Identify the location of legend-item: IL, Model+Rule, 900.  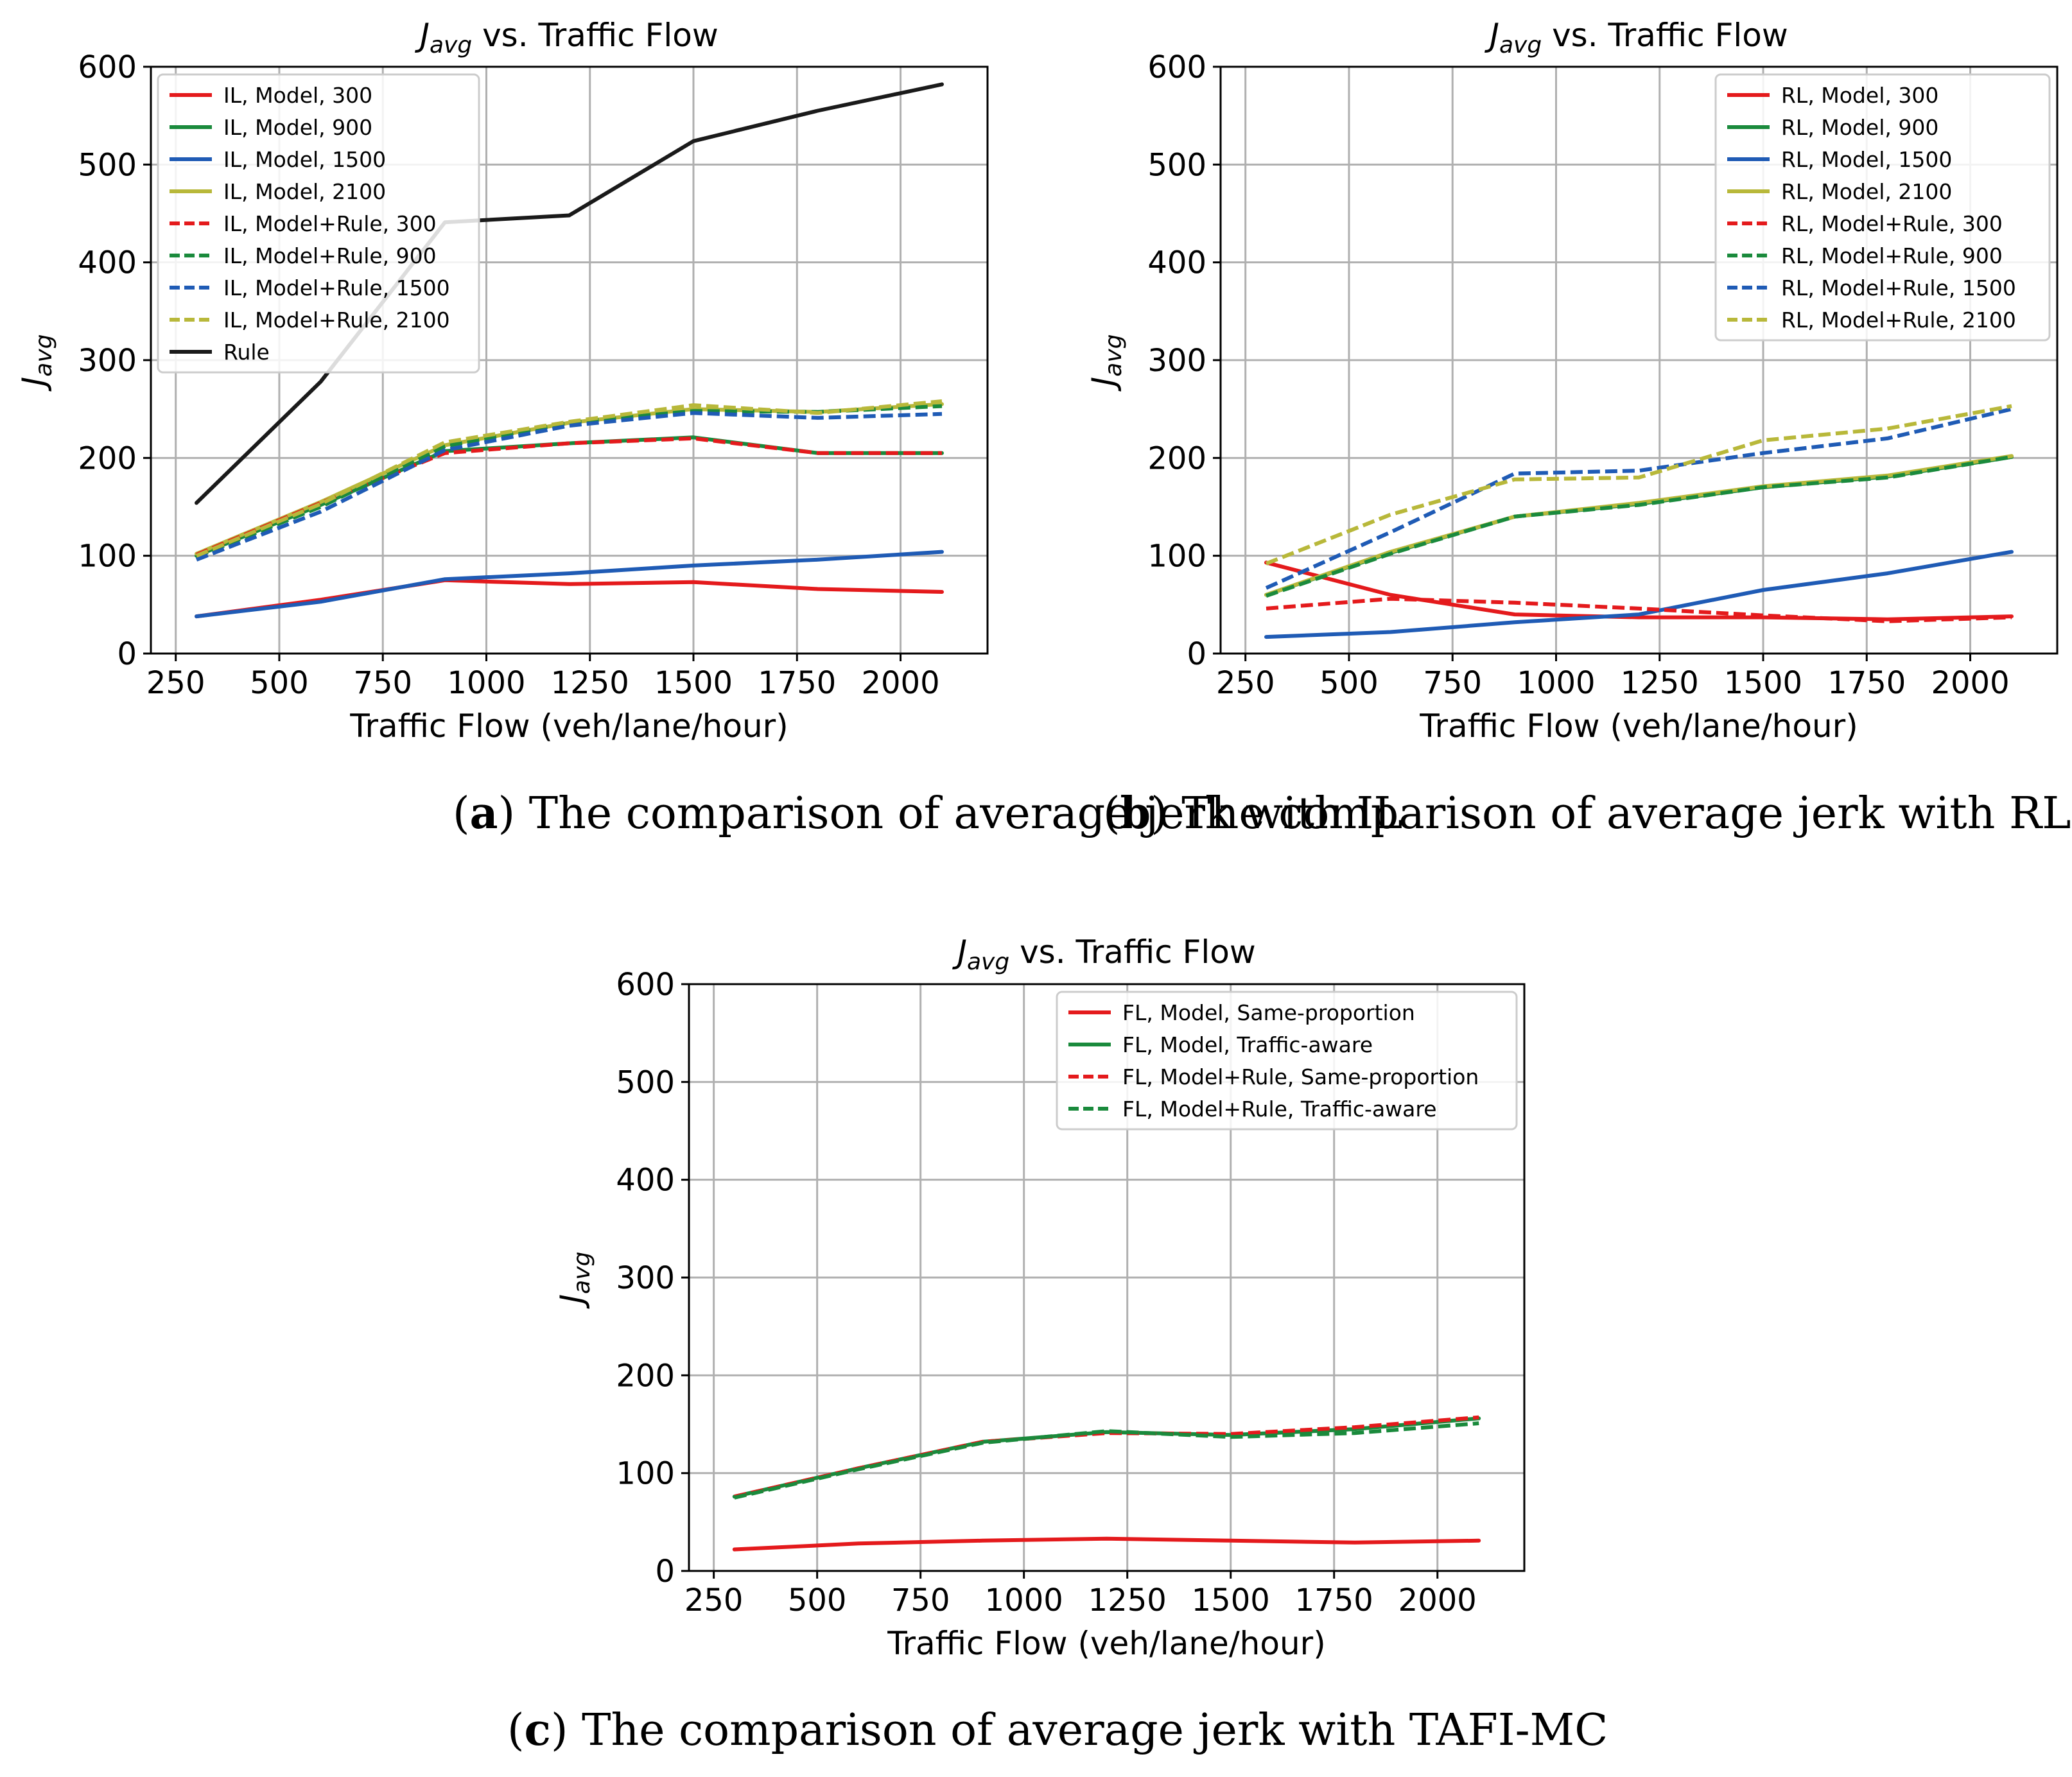
(303, 256).